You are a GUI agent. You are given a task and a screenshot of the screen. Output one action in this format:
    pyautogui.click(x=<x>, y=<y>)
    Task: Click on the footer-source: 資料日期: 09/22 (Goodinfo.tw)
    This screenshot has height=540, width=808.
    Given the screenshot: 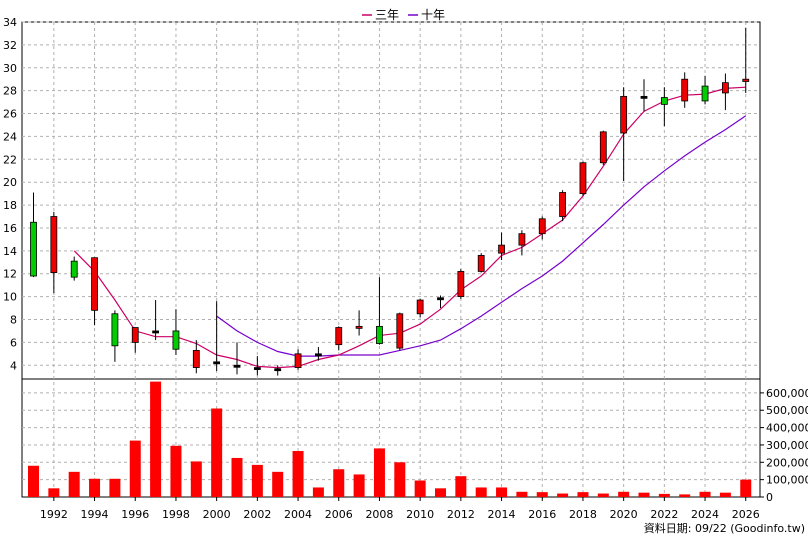 What is the action you would take?
    pyautogui.click(x=724, y=528)
    